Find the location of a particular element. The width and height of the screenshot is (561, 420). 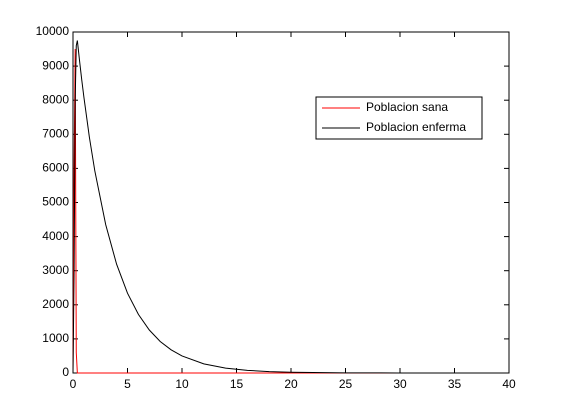

x-tick-label: 5 is located at coordinates (127, 384).